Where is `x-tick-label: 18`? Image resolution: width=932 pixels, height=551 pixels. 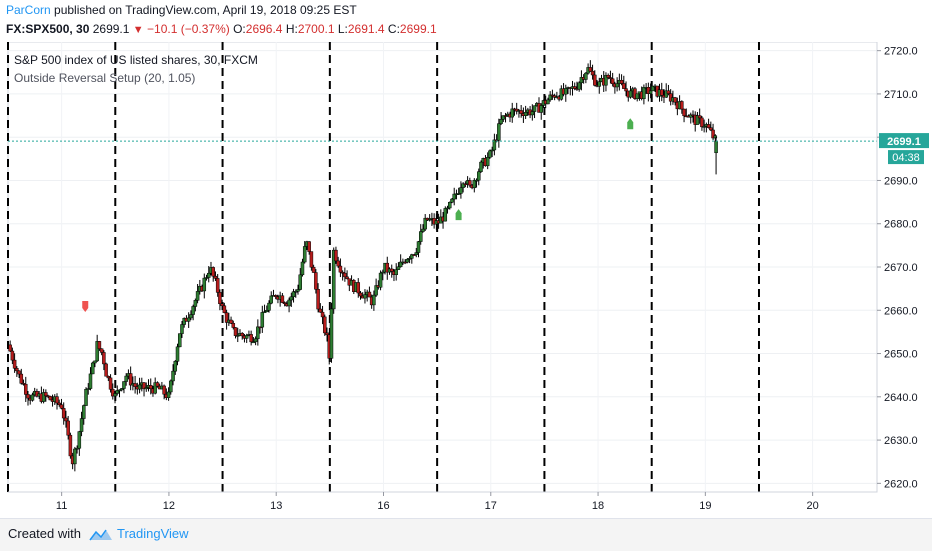
x-tick-label: 18 is located at coordinates (598, 506).